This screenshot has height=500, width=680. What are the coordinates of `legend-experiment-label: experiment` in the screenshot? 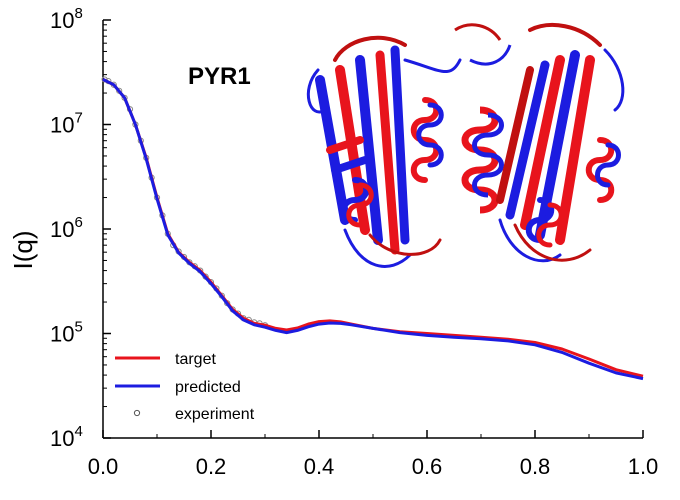 It's located at (215, 414).